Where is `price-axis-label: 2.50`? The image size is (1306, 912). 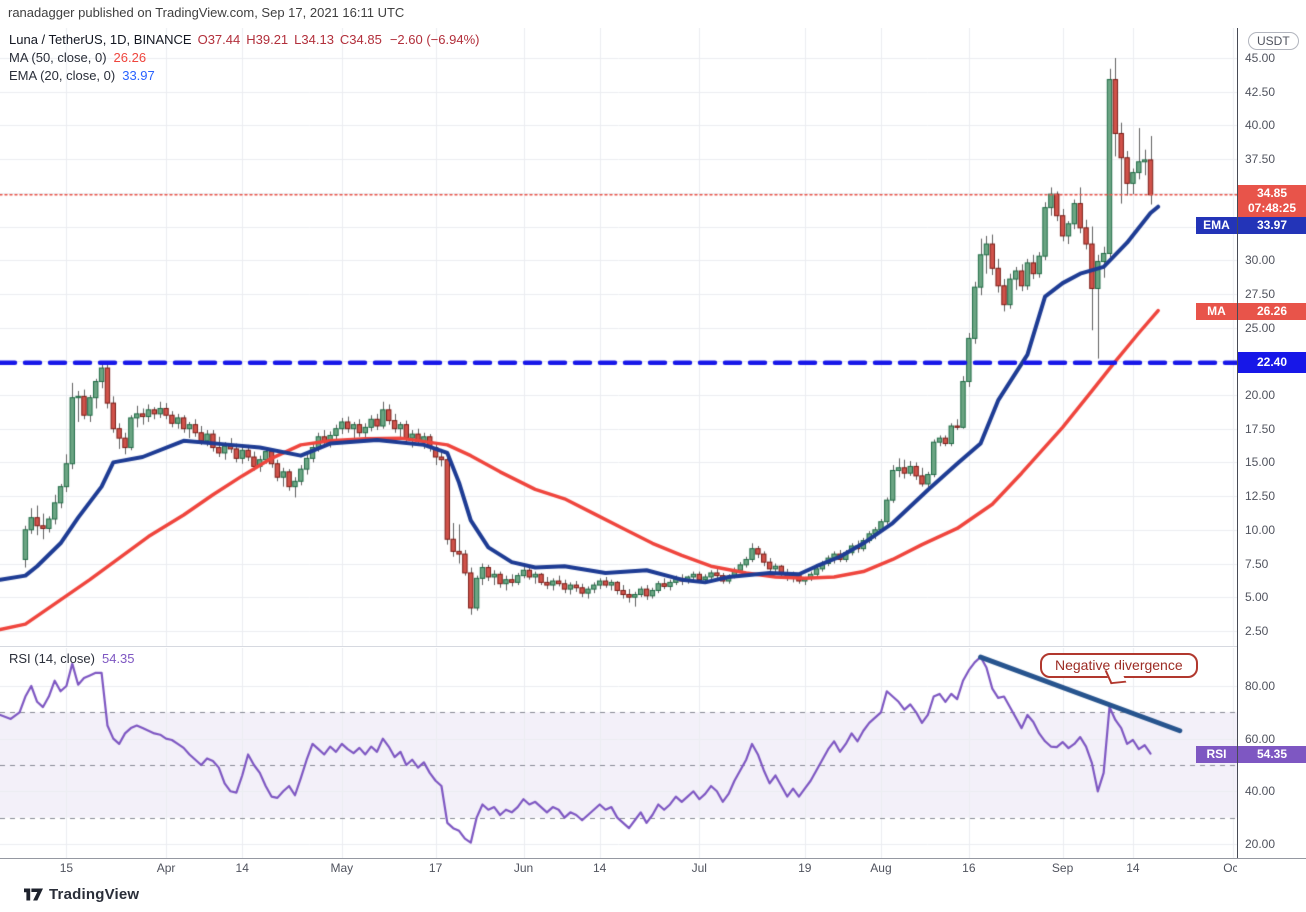
price-axis-label: 2.50 is located at coordinates (1257, 630).